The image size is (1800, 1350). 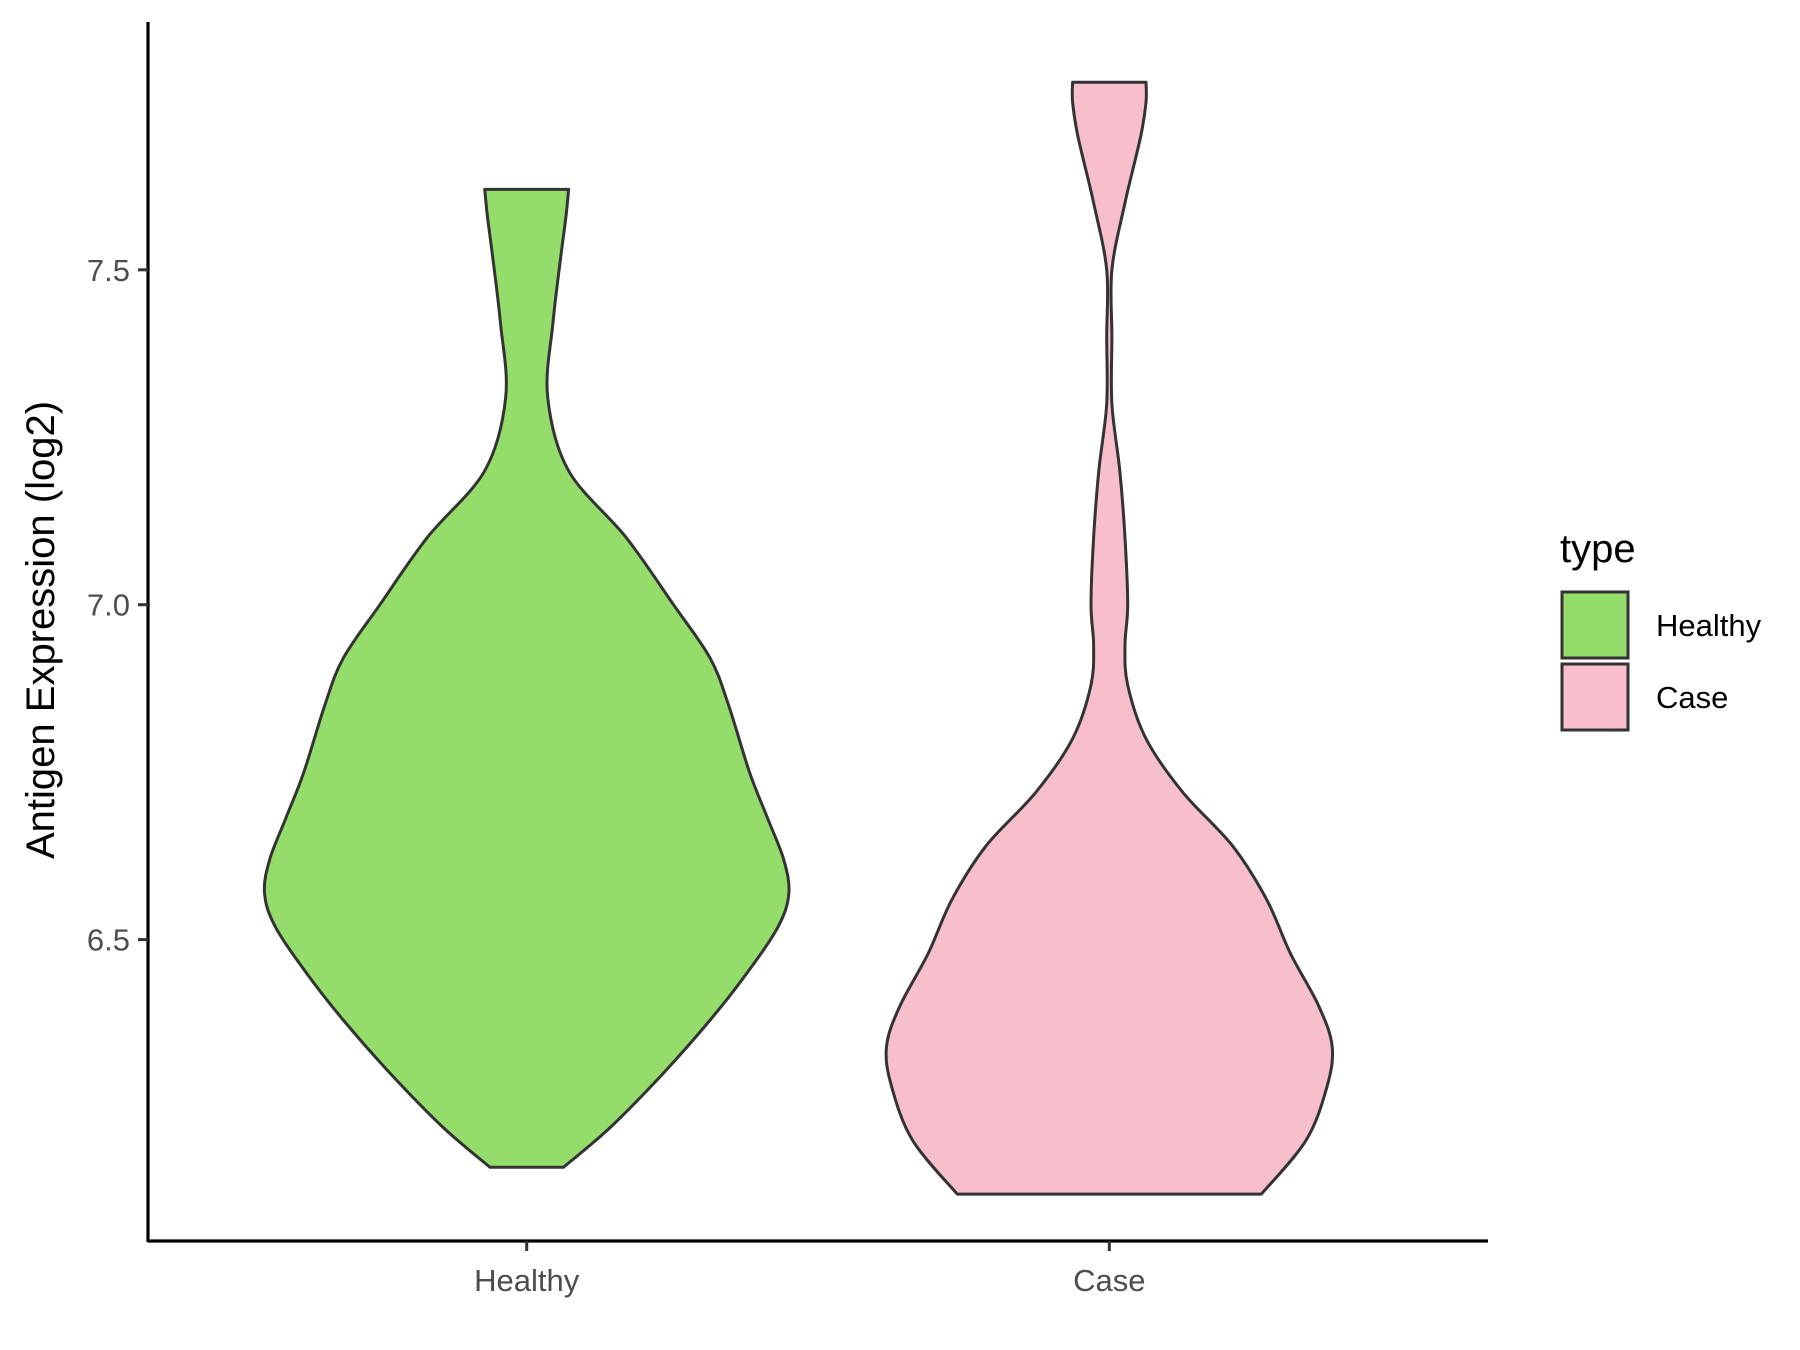 I want to click on x-tick-label: Healthy, so click(x=527, y=1280).